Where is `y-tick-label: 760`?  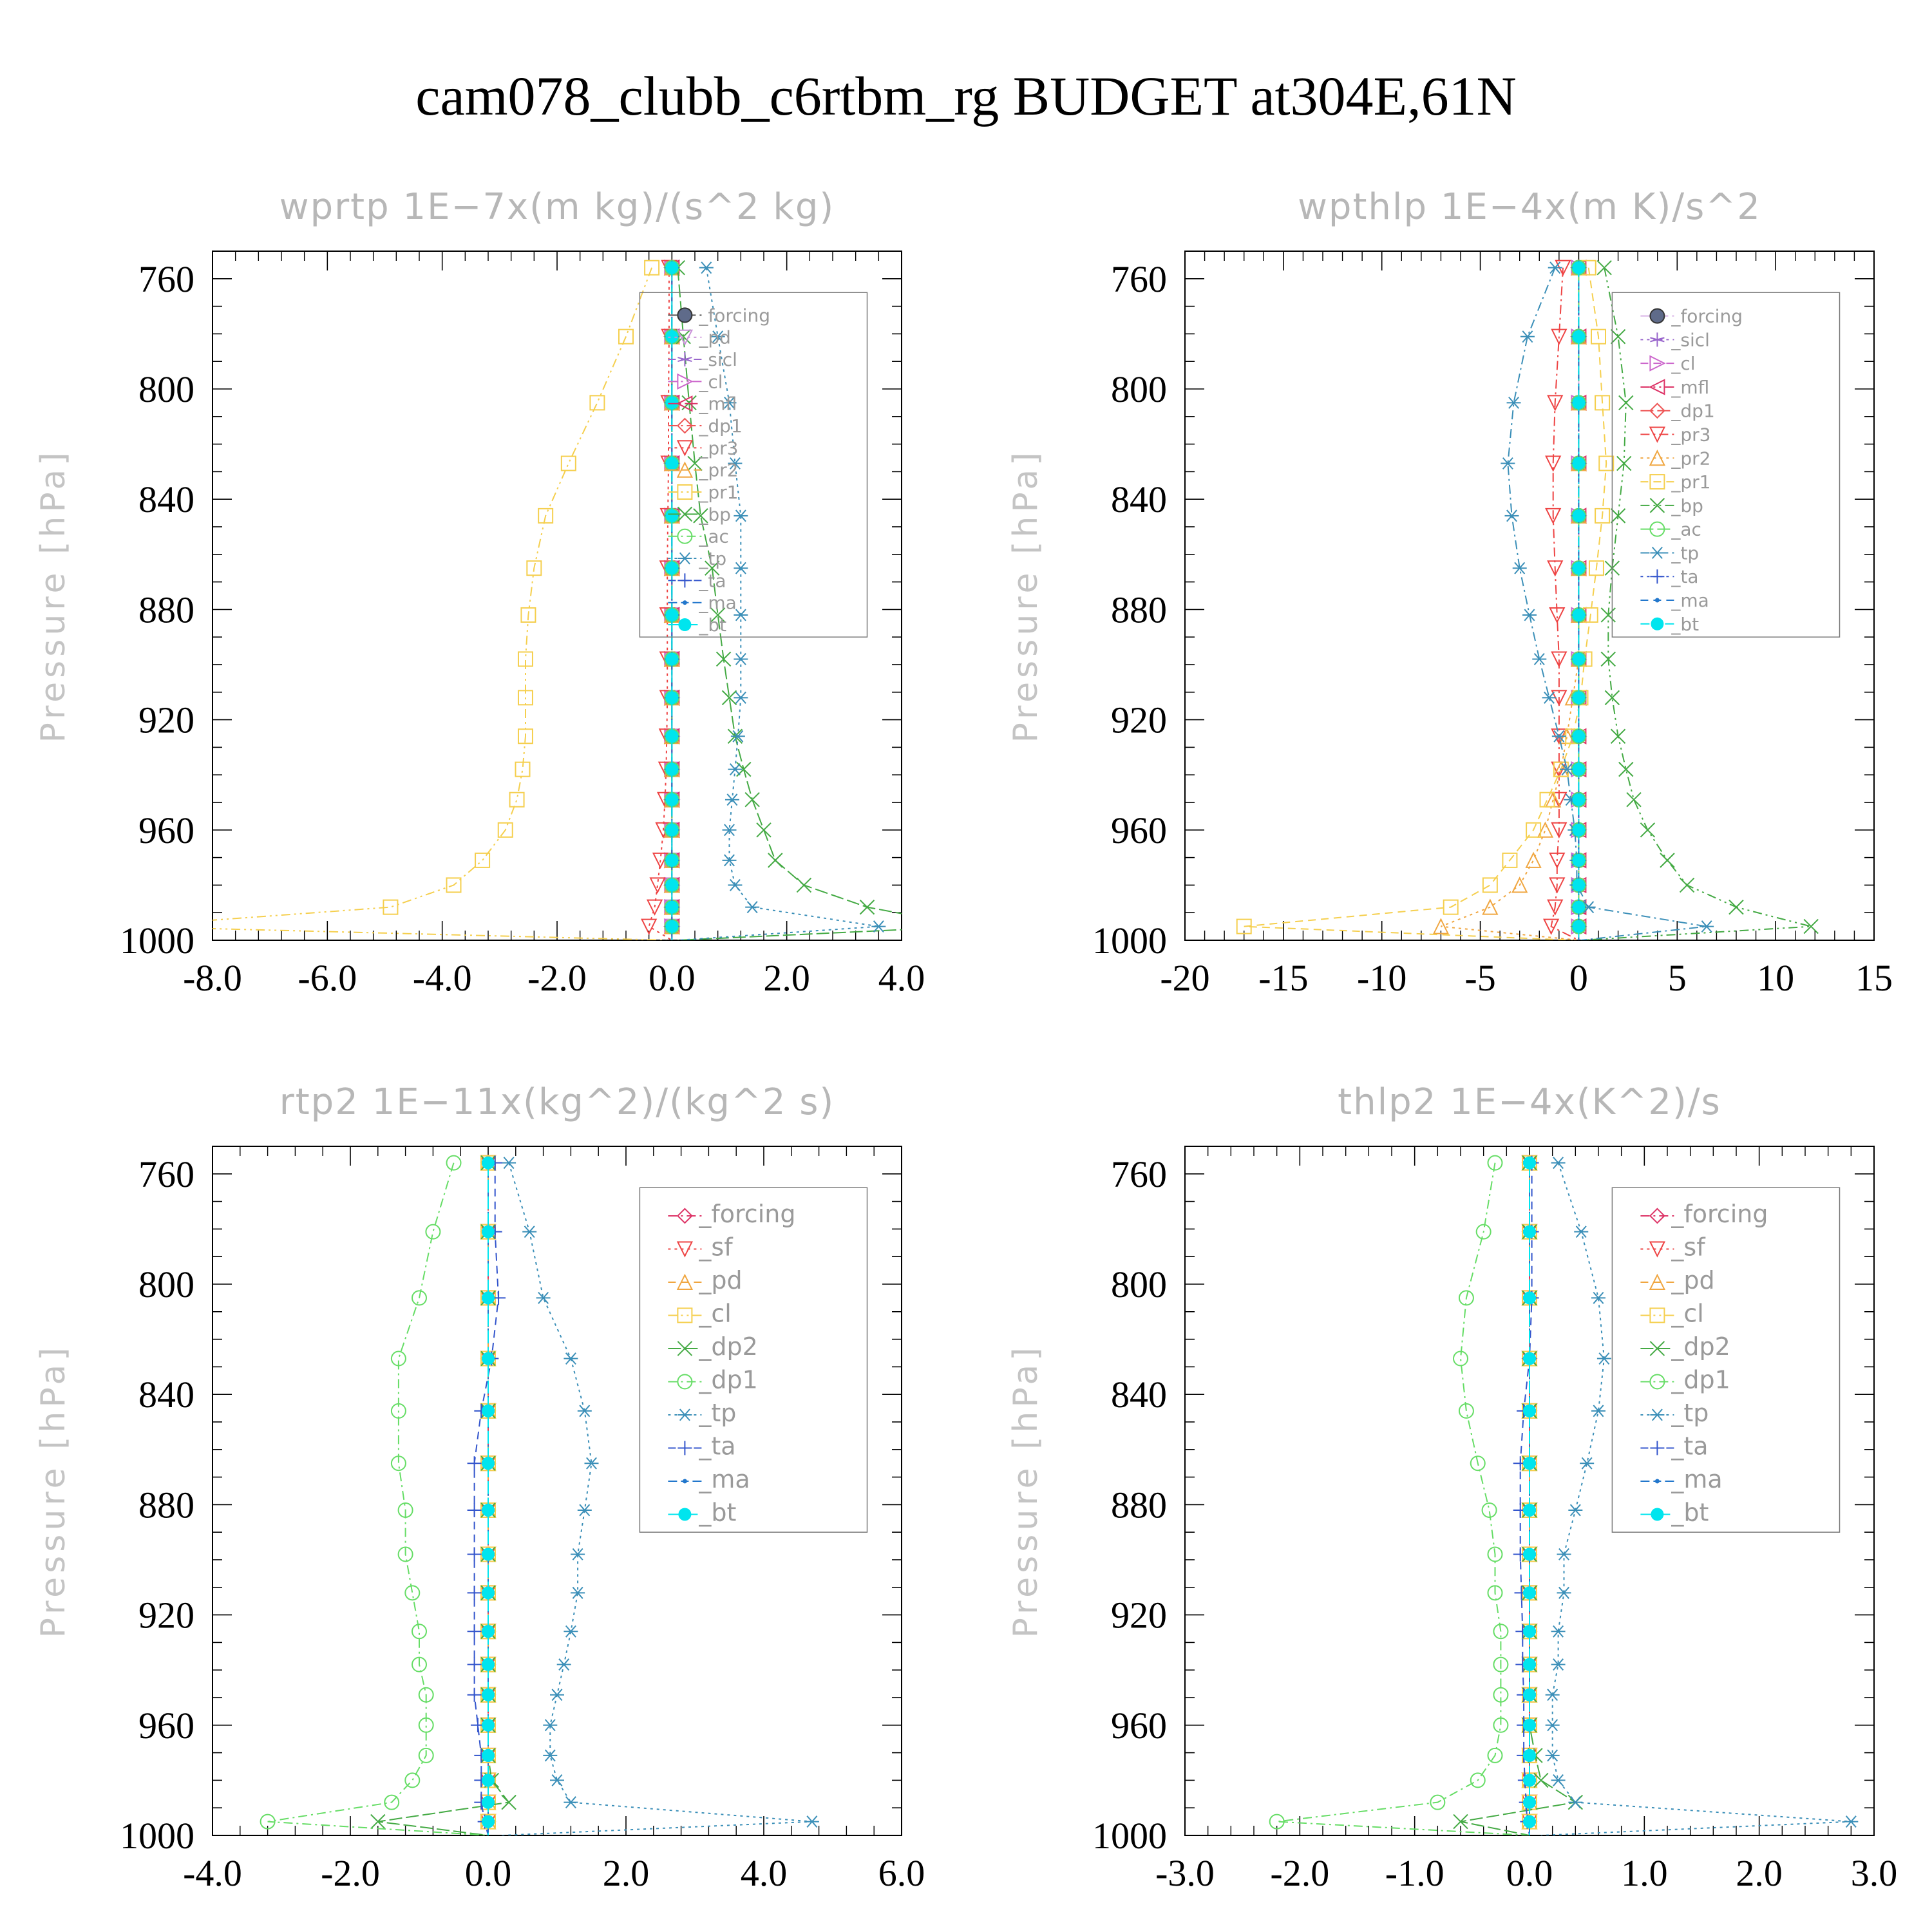 y-tick-label: 760 is located at coordinates (166, 279).